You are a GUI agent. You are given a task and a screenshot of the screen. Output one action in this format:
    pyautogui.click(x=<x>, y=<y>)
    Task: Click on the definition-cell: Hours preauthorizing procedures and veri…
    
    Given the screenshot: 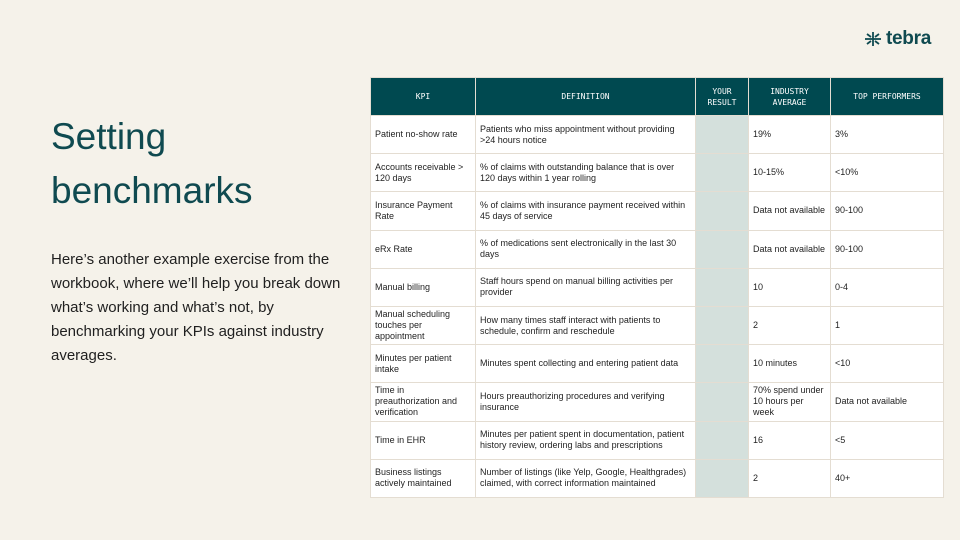 What is the action you would take?
    pyautogui.click(x=585, y=402)
    